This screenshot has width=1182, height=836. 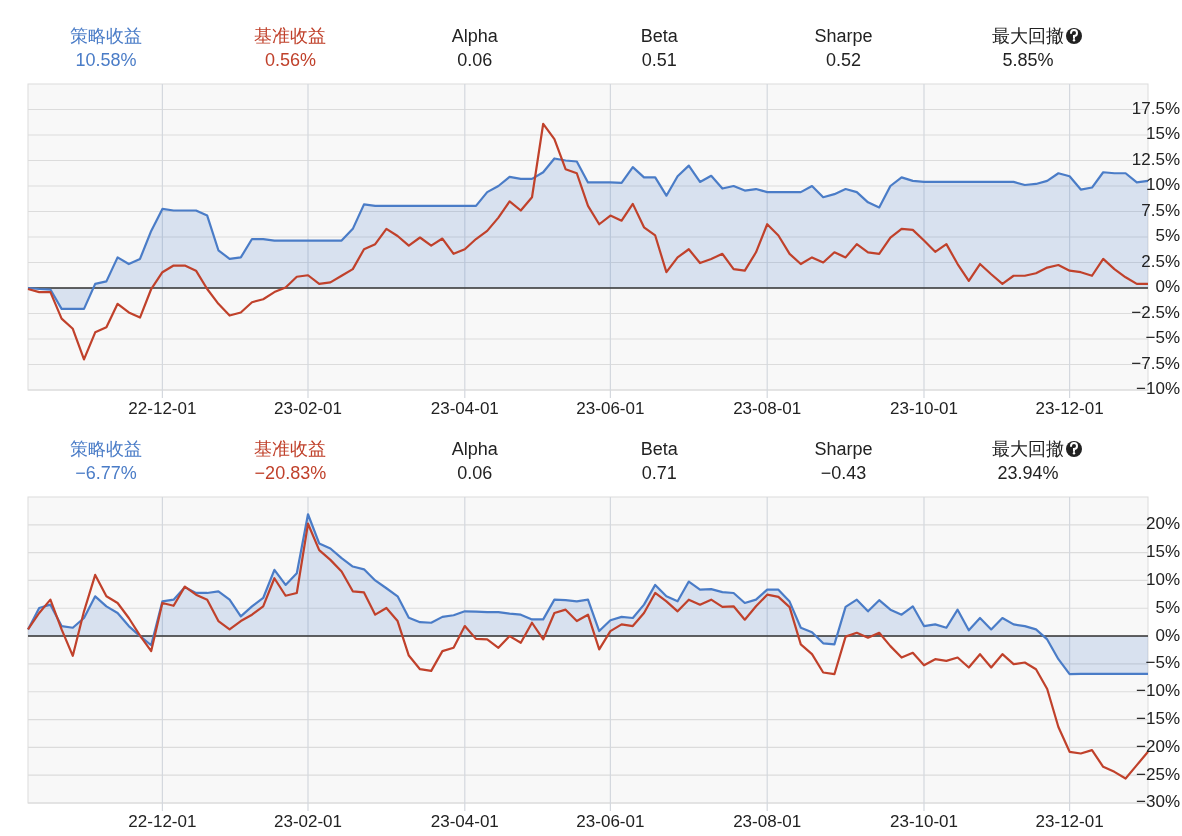 I want to click on y-tick-label: 2.5%, so click(x=1160, y=261).